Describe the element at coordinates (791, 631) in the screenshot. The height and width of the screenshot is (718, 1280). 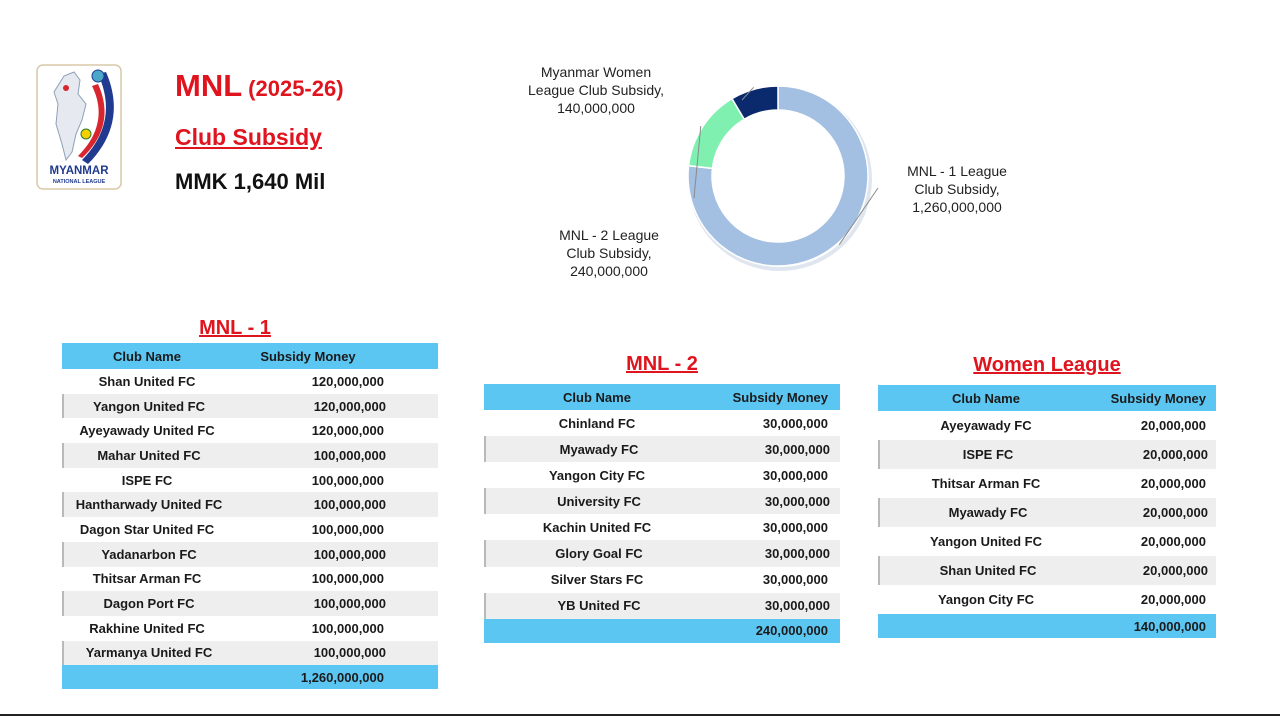
I see `cell-subsidy: 240,000,000` at that location.